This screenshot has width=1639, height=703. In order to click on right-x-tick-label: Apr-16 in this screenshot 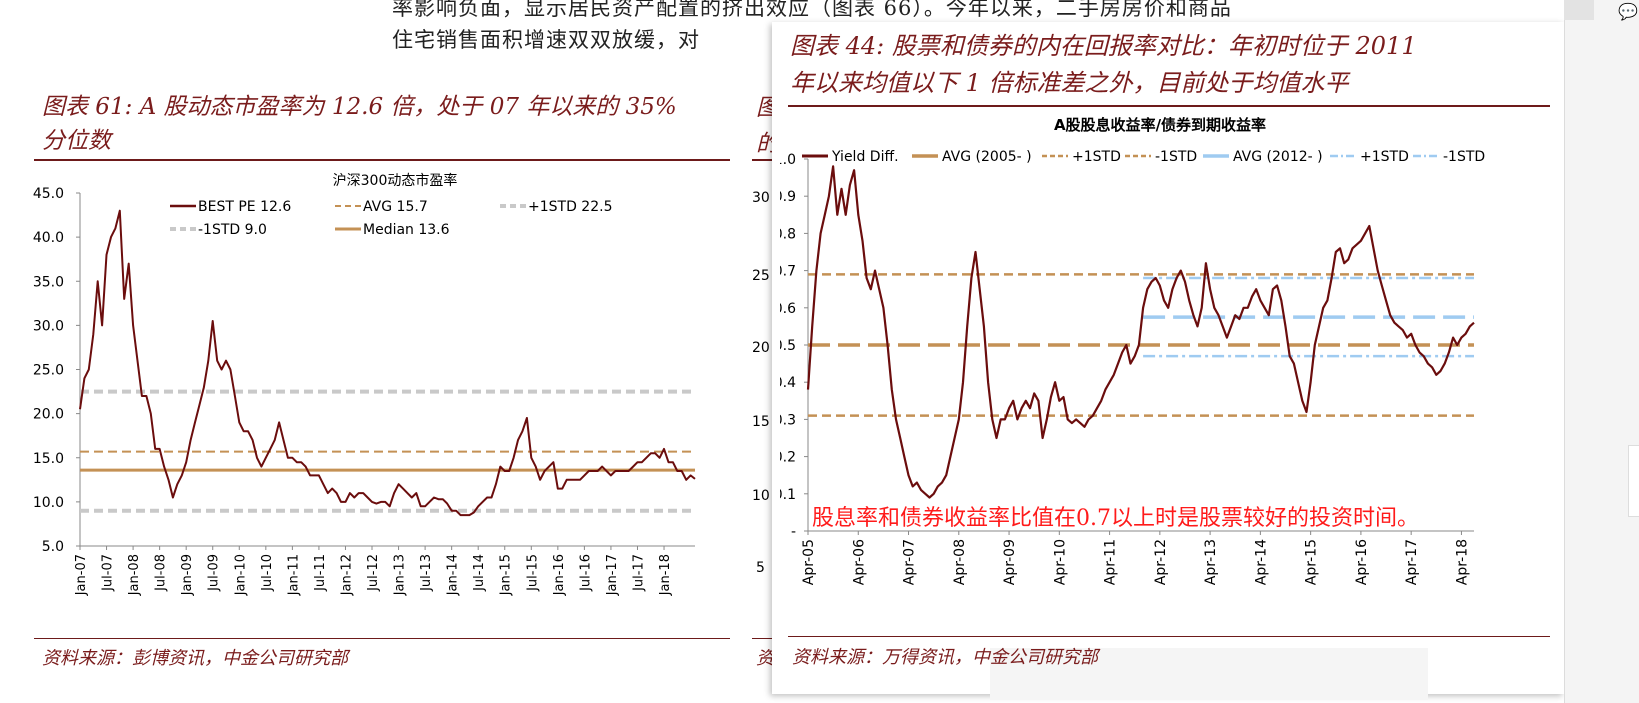, I will do `click(1362, 562)`.